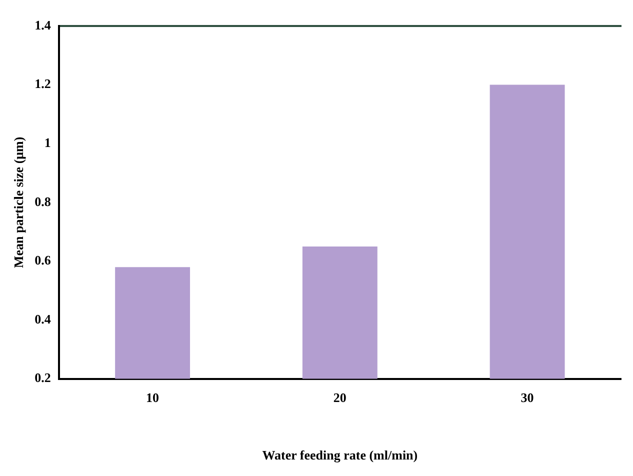 This screenshot has height=476, width=633. I want to click on y-tick-label: 1, so click(47, 142).